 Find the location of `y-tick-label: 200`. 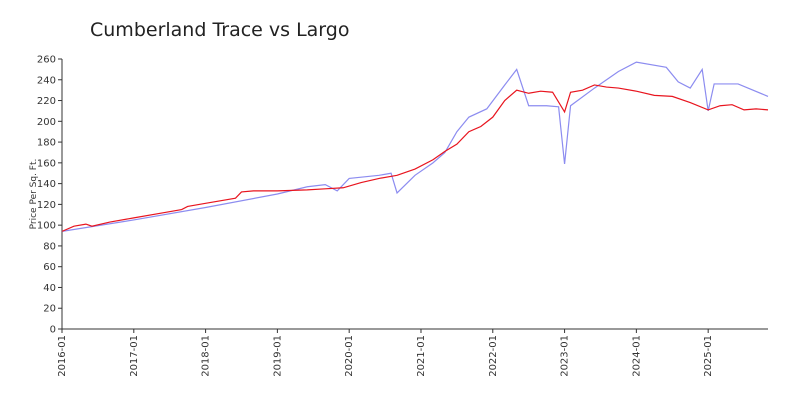

y-tick-label: 200 is located at coordinates (46, 122).